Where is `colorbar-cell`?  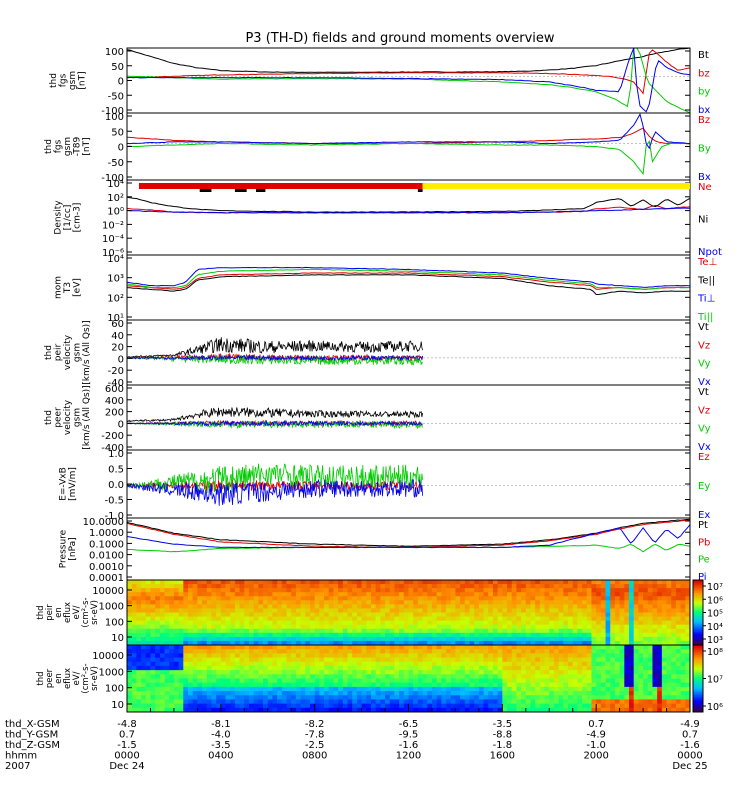 colorbar-cell is located at coordinates (698, 639).